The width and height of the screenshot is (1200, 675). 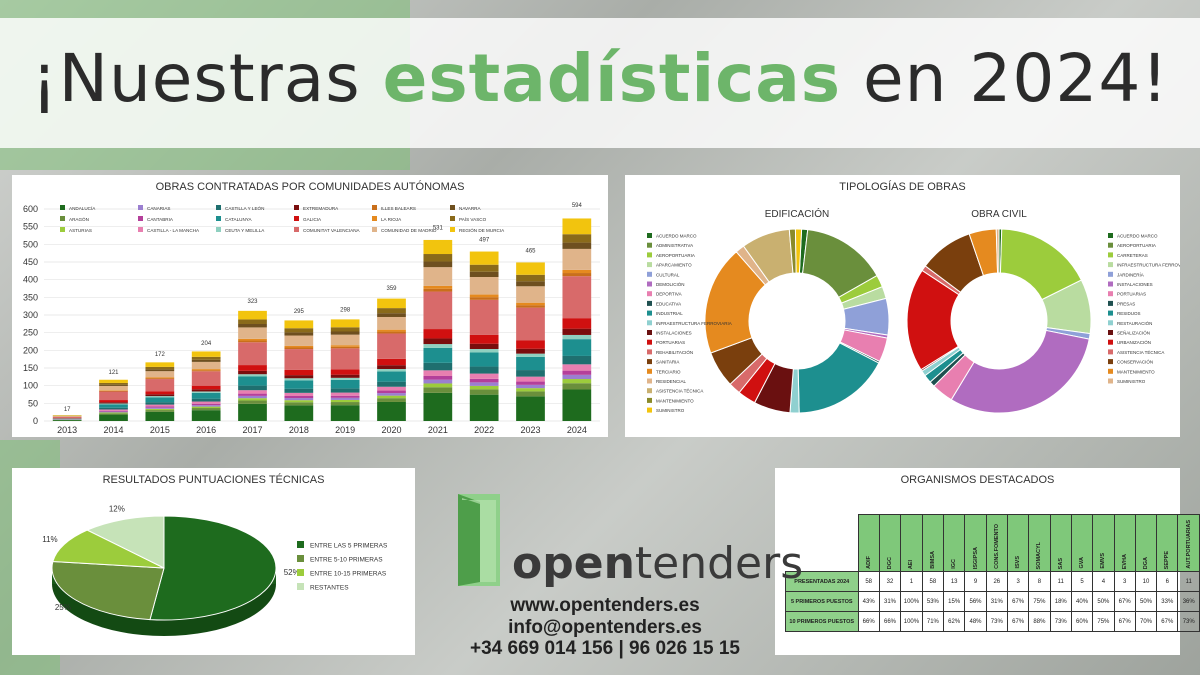 I want to click on x-tick-label: 2018, so click(x=299, y=430).